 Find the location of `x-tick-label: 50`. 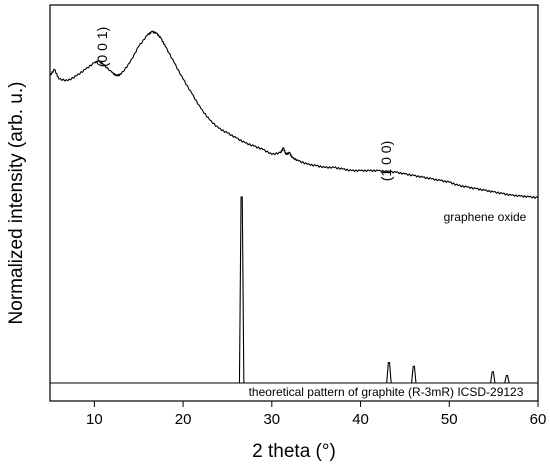

x-tick-label: 50 is located at coordinates (449, 419).